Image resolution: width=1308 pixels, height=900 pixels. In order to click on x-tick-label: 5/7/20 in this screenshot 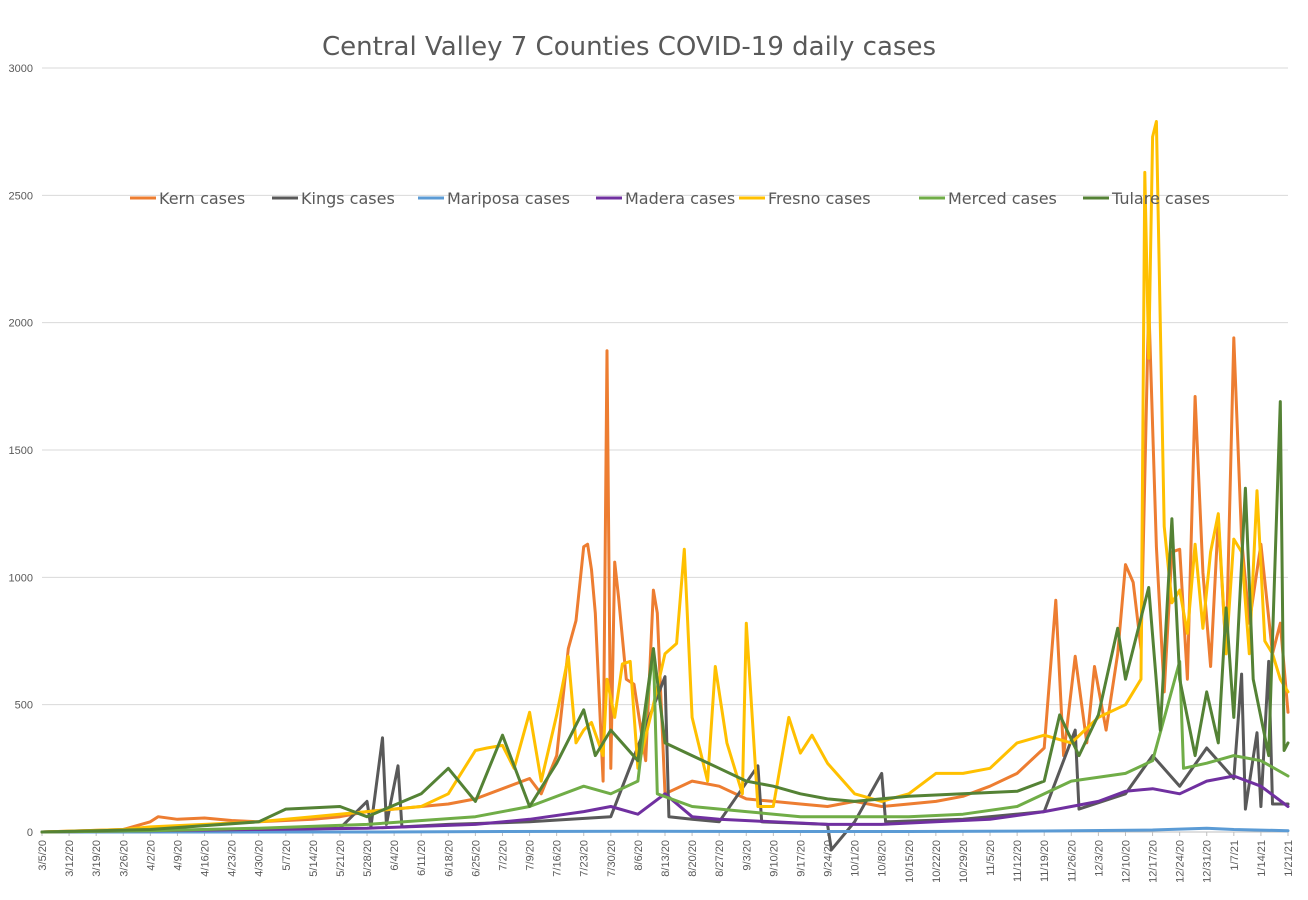, I will do `click(287, 855)`.